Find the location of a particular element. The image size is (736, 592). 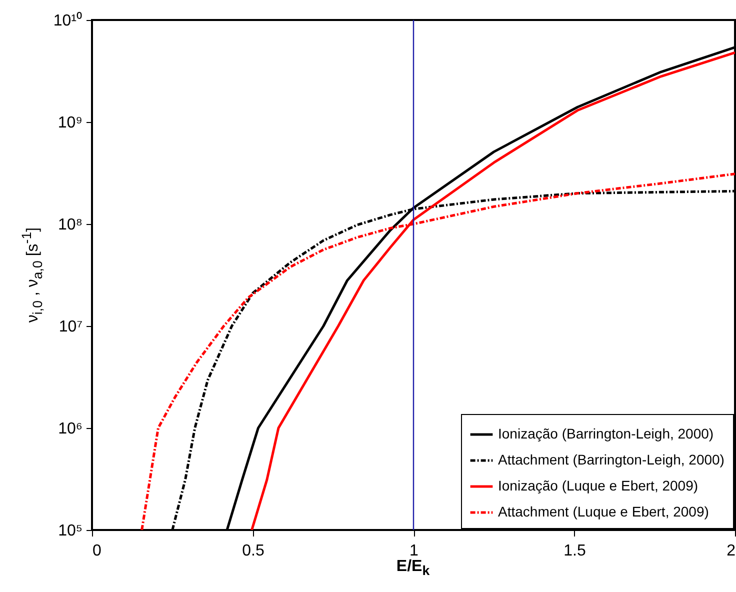

x-tick-label: 0 is located at coordinates (97, 551).